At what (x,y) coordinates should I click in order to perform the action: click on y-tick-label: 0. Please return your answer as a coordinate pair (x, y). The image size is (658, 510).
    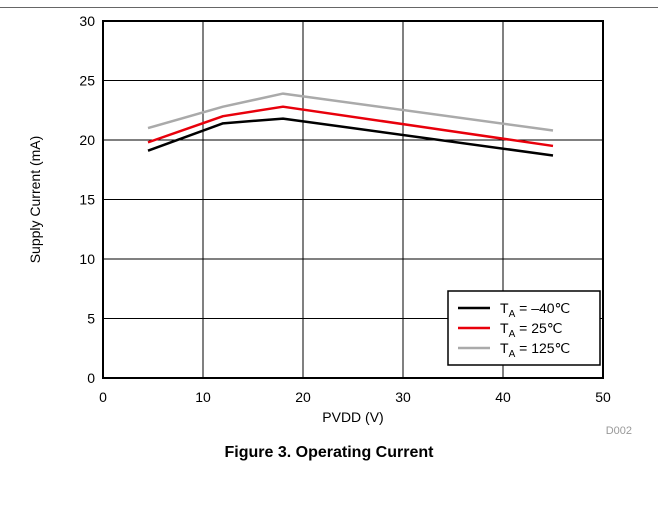
    Looking at the image, I should click on (91, 378).